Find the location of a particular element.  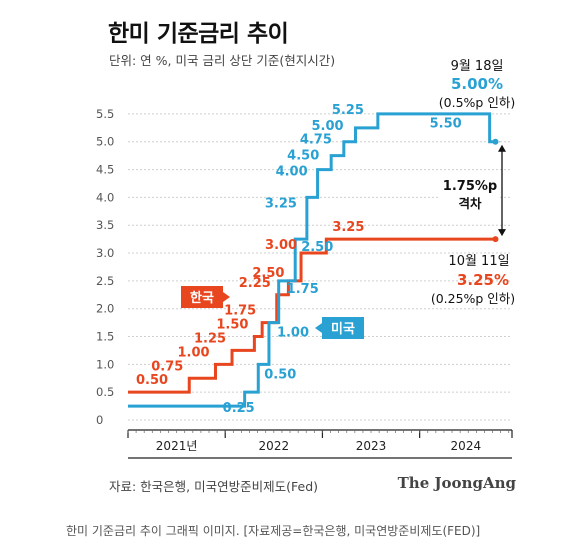

y-tick-label: 5.0 is located at coordinates (105, 142).